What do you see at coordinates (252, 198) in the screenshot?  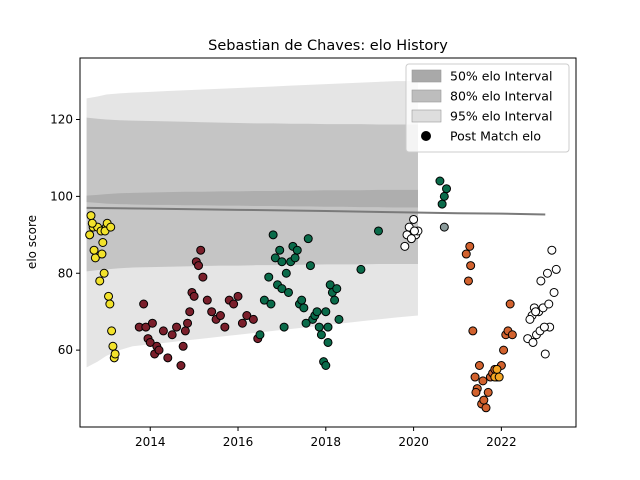 I see `interval-50-band` at bounding box center [252, 198].